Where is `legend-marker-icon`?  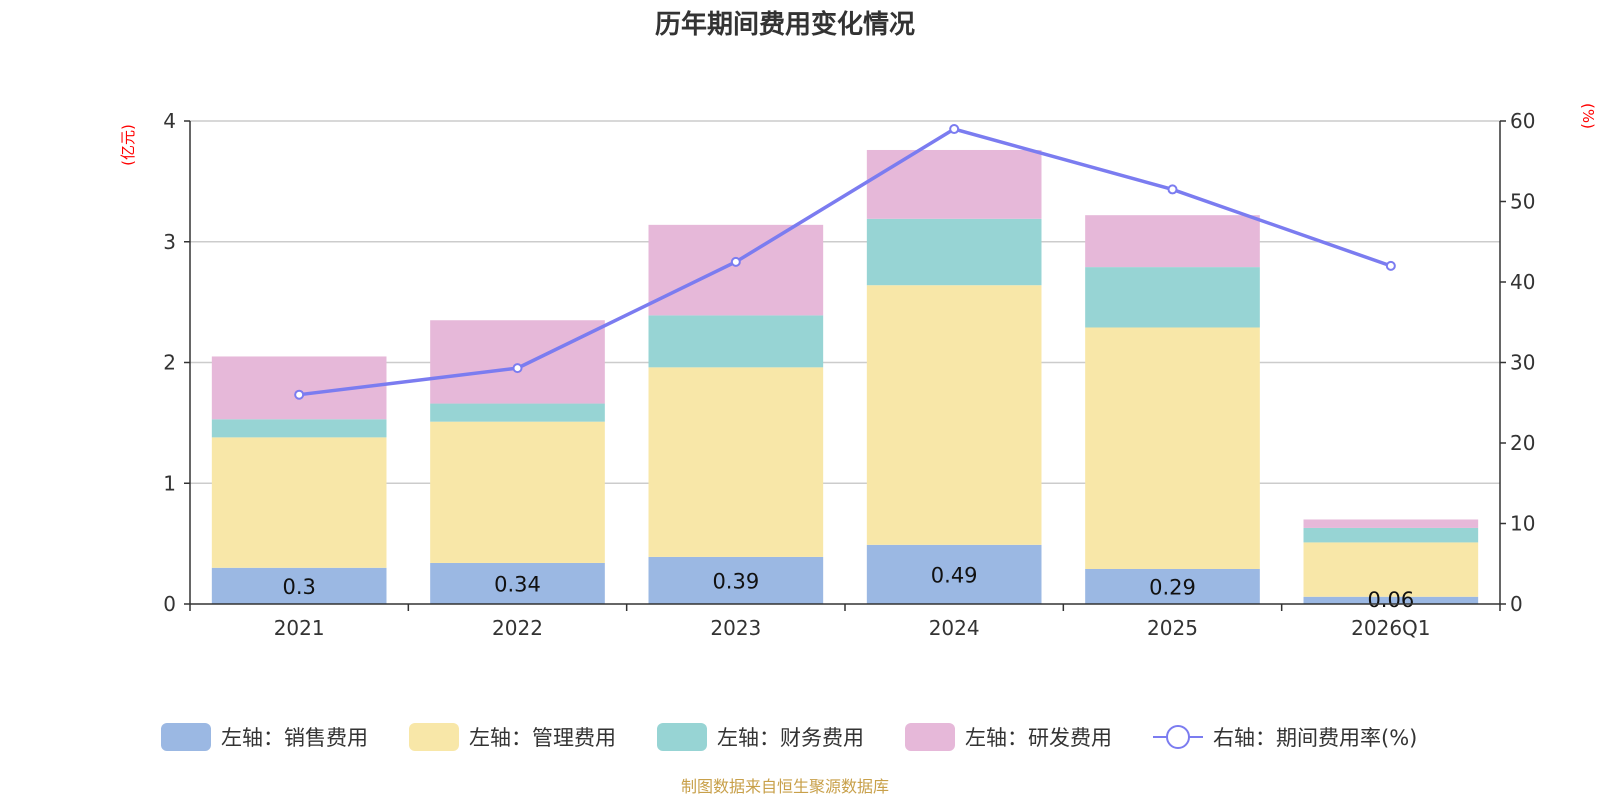
legend-marker-icon is located at coordinates (1178, 737).